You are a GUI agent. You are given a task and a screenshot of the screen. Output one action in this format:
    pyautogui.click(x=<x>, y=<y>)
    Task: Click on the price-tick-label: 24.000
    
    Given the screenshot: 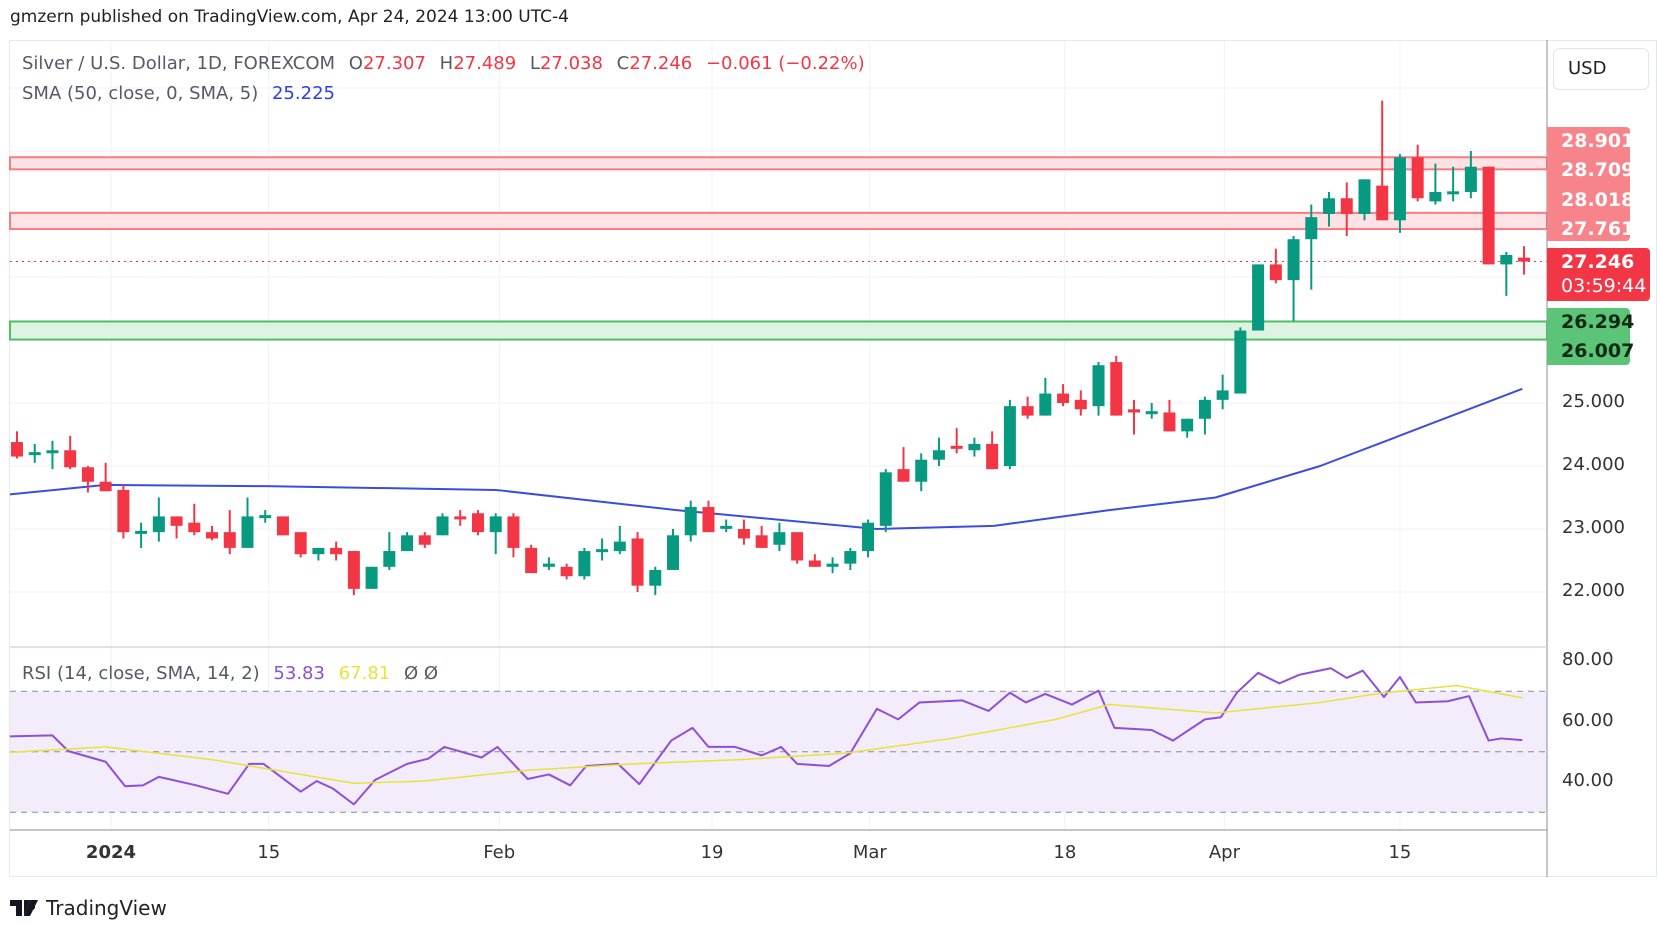 What is the action you would take?
    pyautogui.click(x=1593, y=464)
    